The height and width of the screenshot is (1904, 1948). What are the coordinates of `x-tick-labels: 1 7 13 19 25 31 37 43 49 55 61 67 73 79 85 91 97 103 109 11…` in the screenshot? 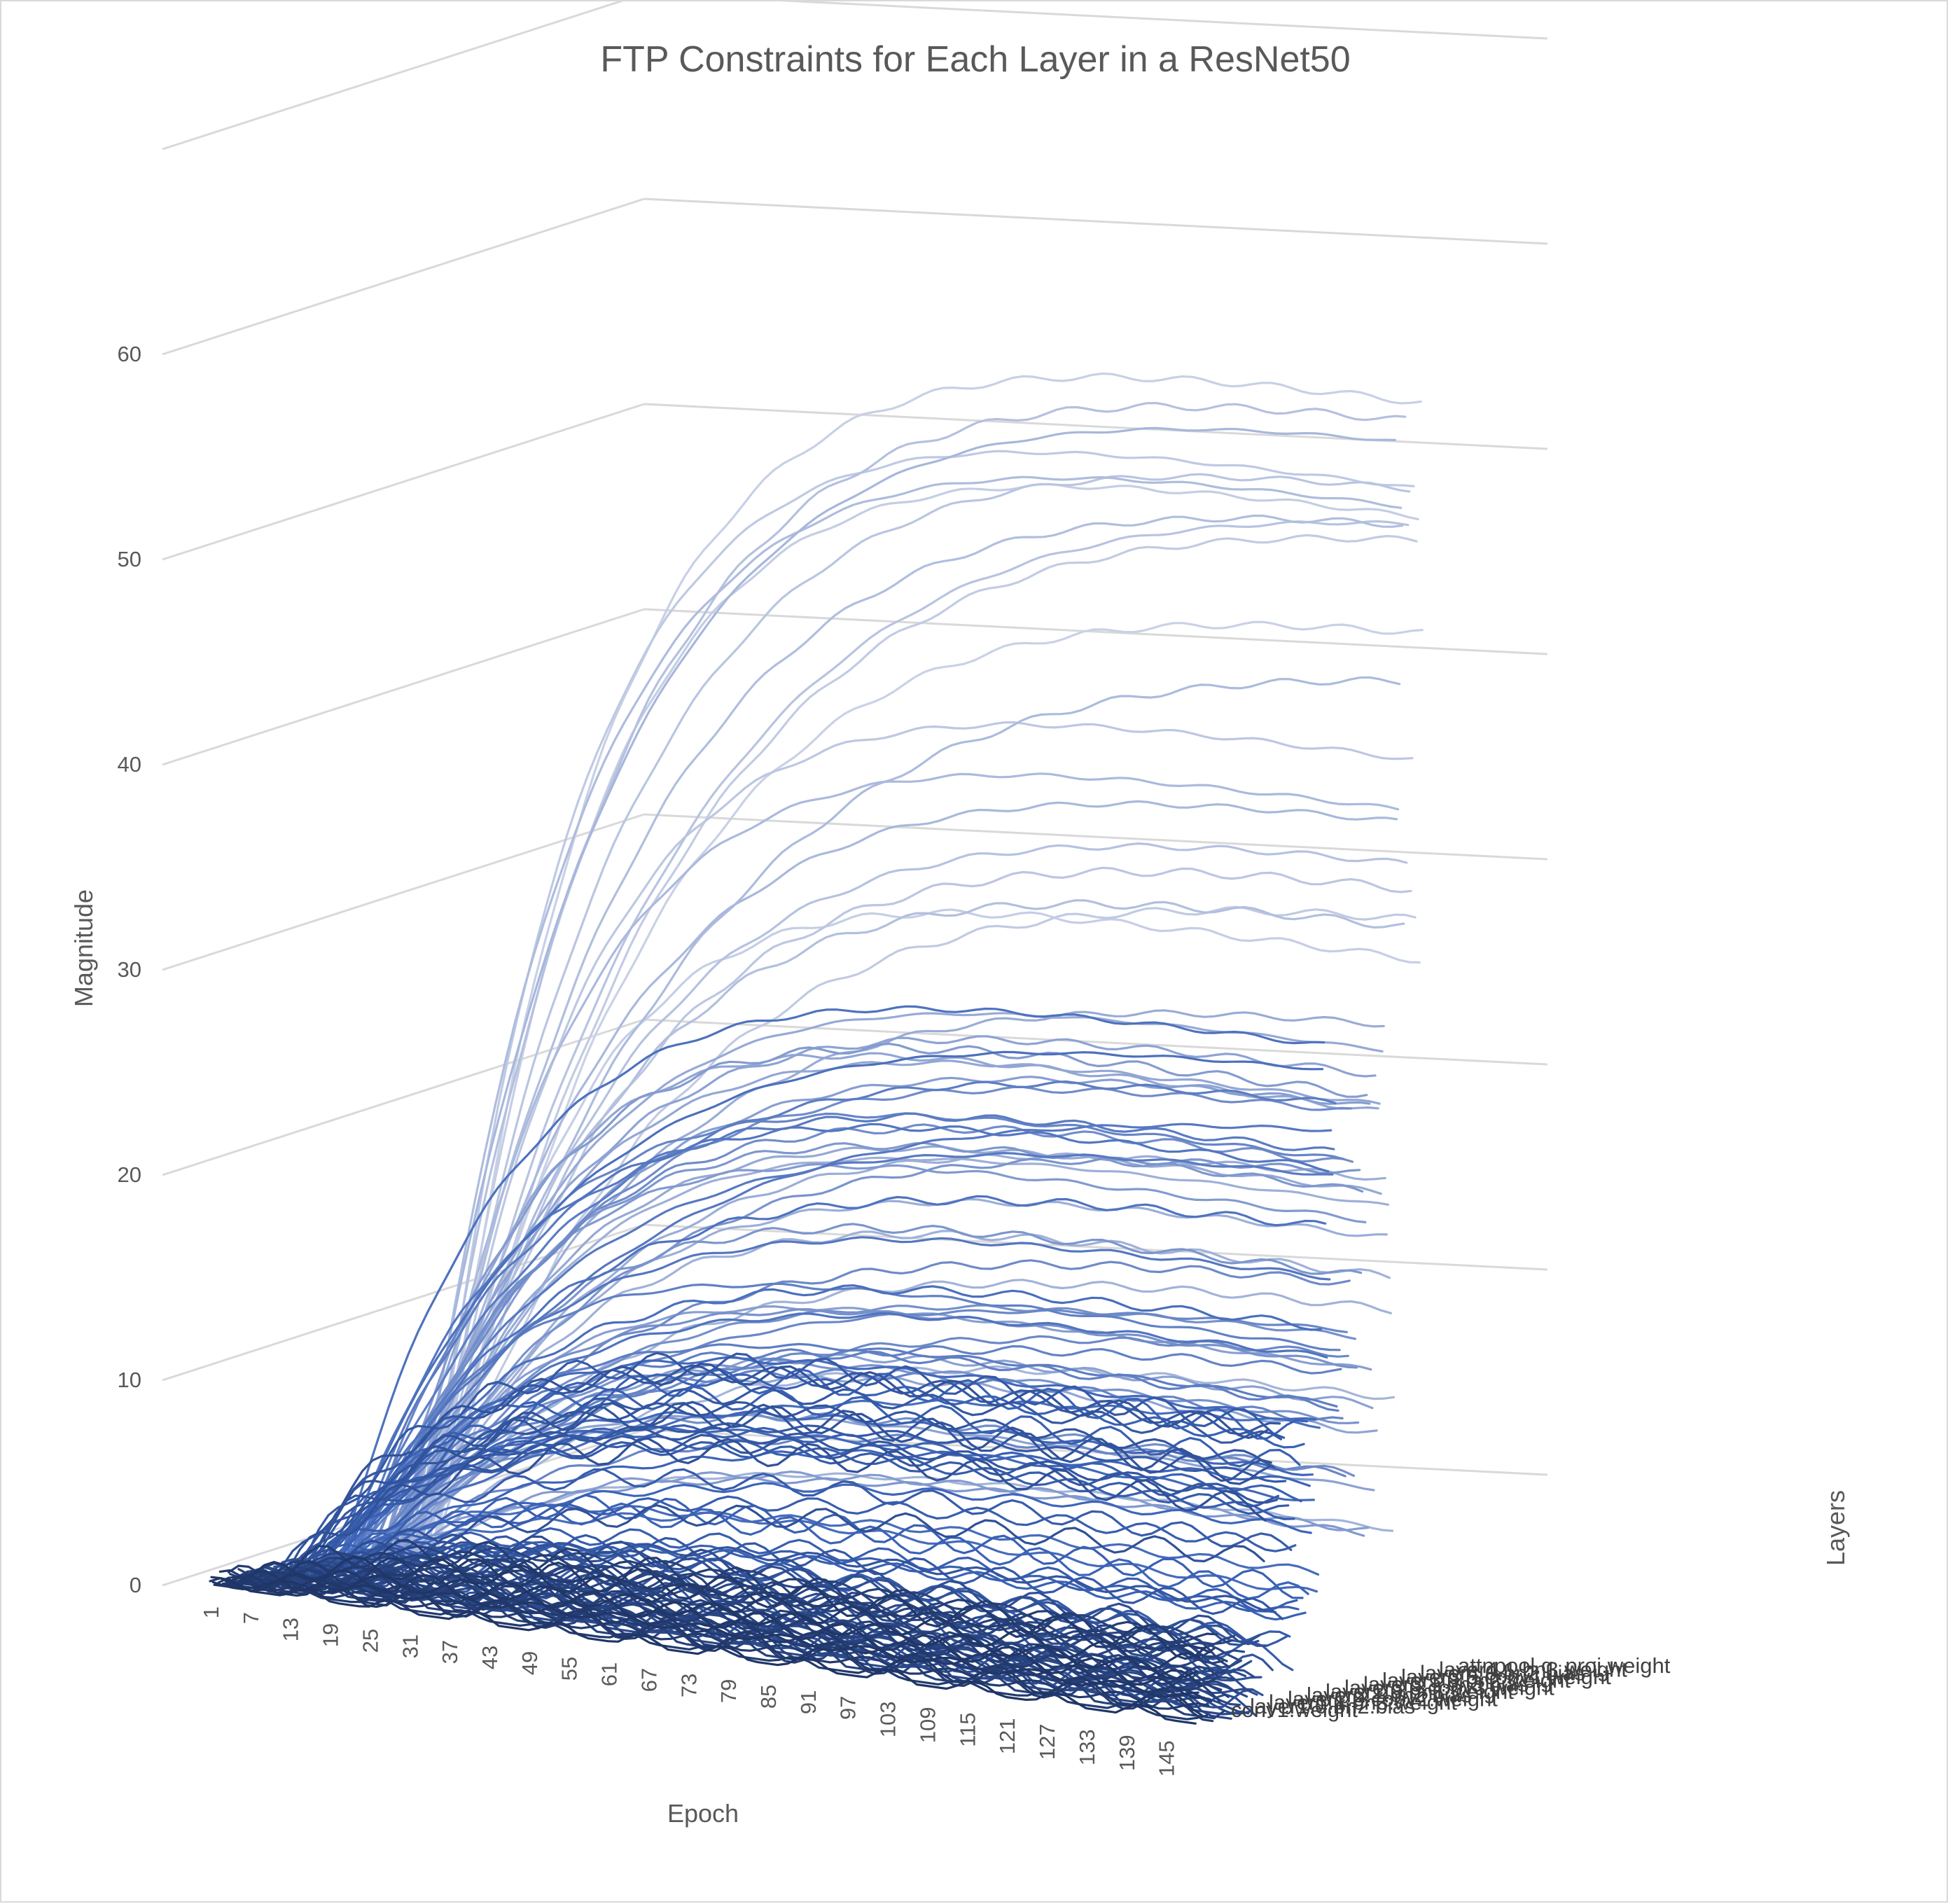 It's located at (689, 1691).